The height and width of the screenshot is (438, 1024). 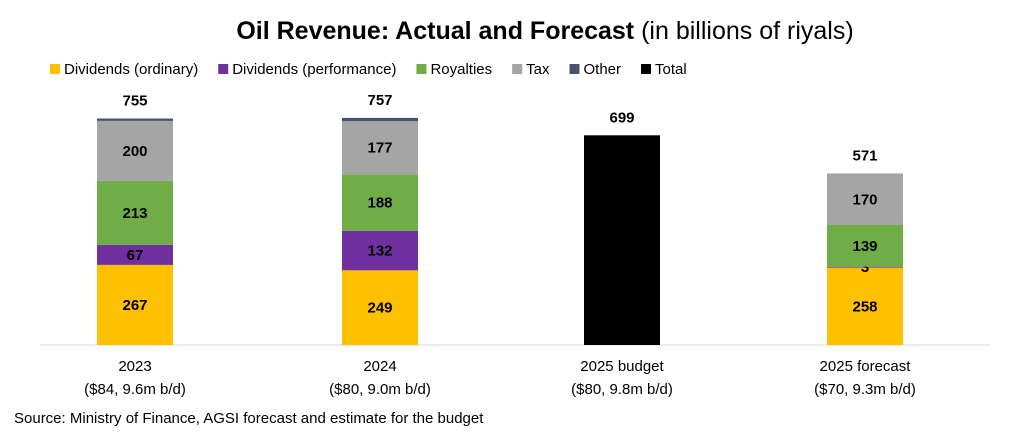 What do you see at coordinates (135, 389) in the screenshot?
I see `x-tick-note: ($84, 9.6m b/d)` at bounding box center [135, 389].